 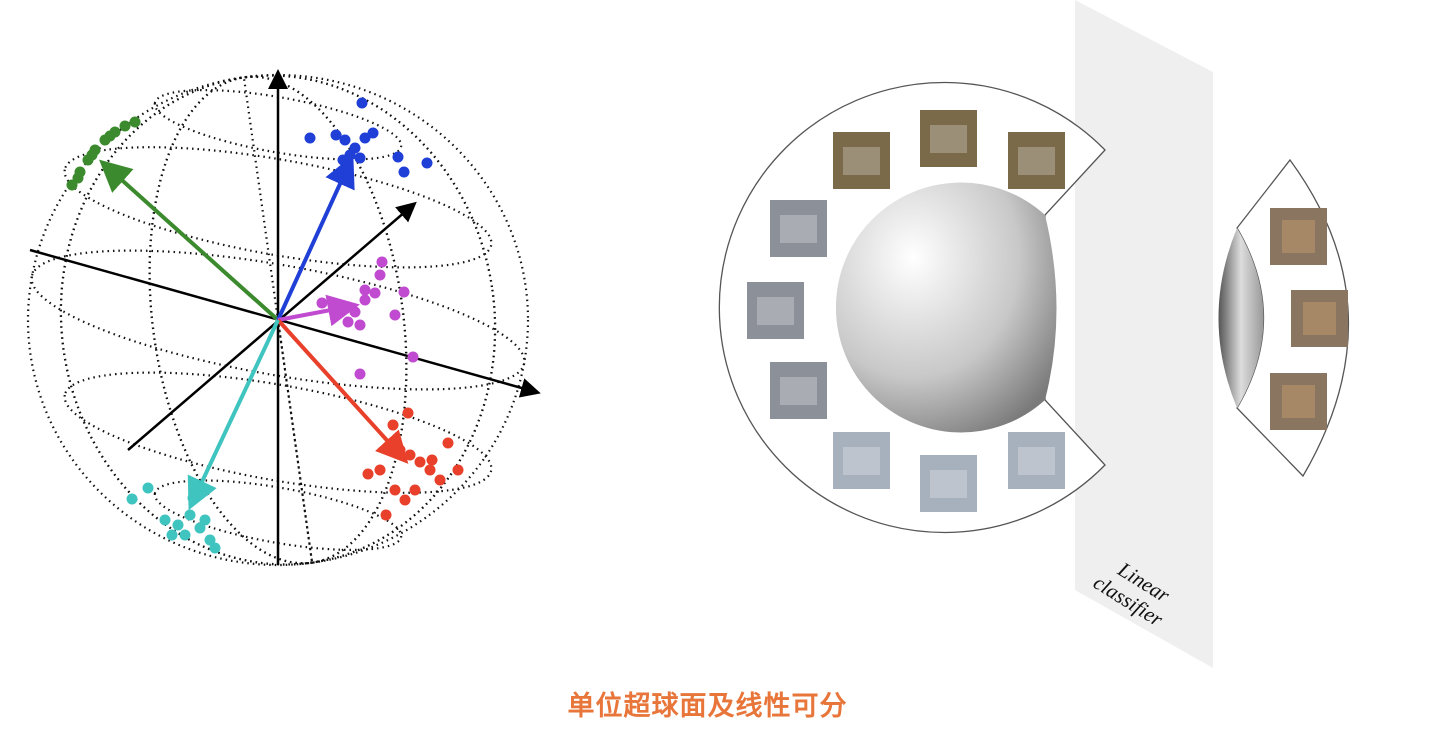 What do you see at coordinates (233, 415) in the screenshot?
I see `cyan-vector` at bounding box center [233, 415].